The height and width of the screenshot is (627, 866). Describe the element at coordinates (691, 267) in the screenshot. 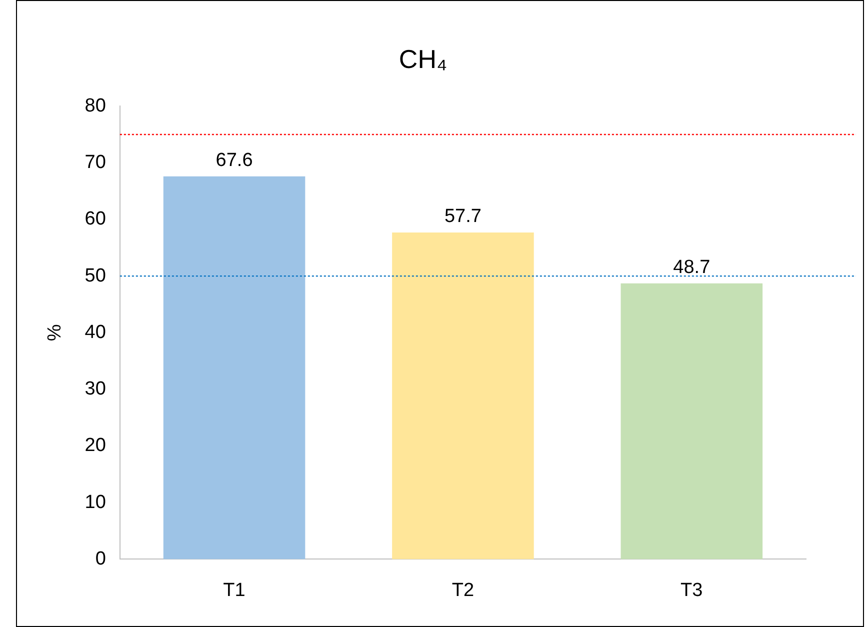

I see `data-label: 48.7` at that location.